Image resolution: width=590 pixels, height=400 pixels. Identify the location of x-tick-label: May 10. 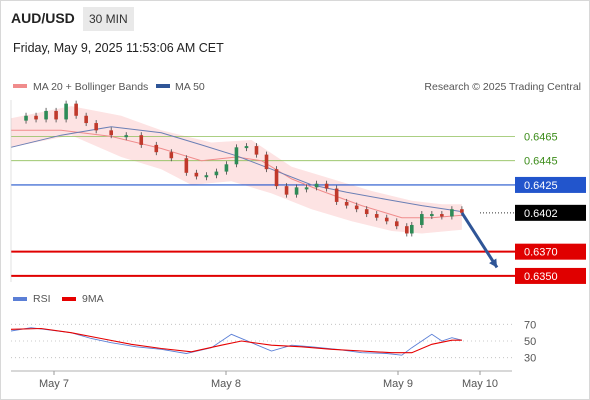
(480, 384).